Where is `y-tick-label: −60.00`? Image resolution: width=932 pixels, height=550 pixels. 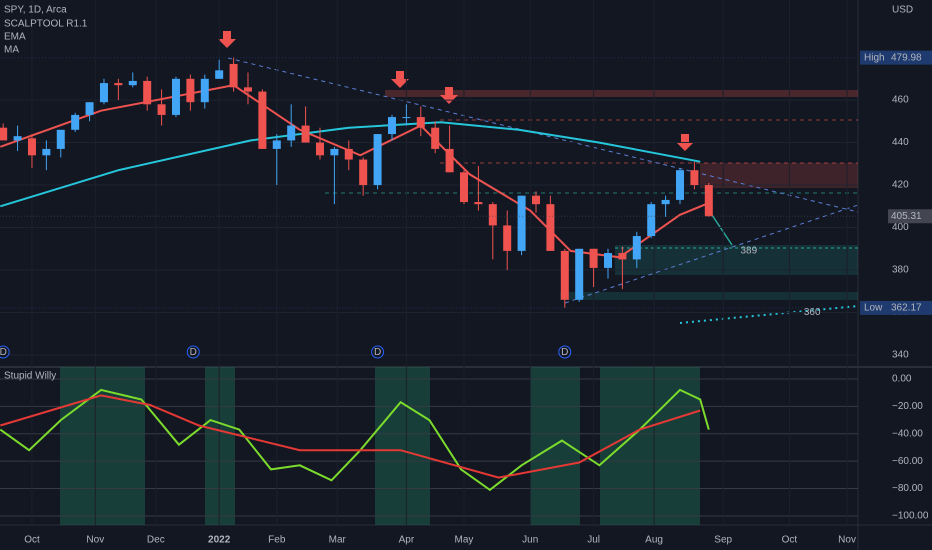
y-tick-label: −60.00 is located at coordinates (907, 461).